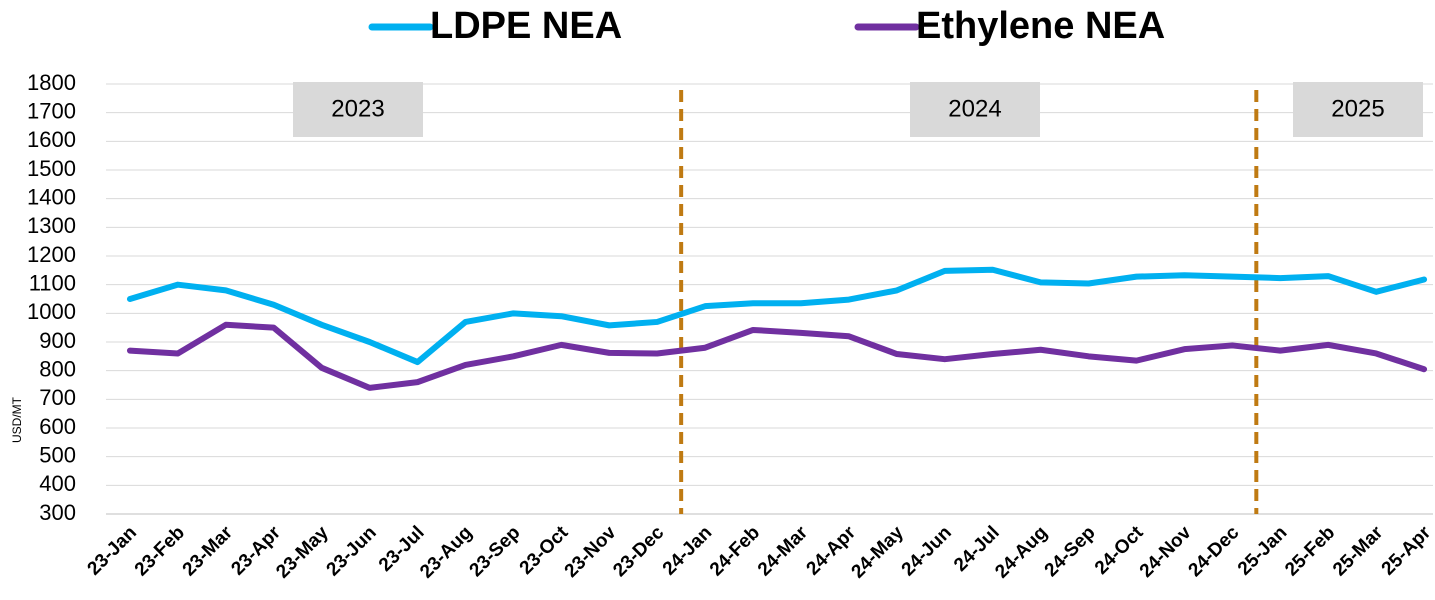  I want to click on x-tick-label: 25-Apr, so click(1406, 551).